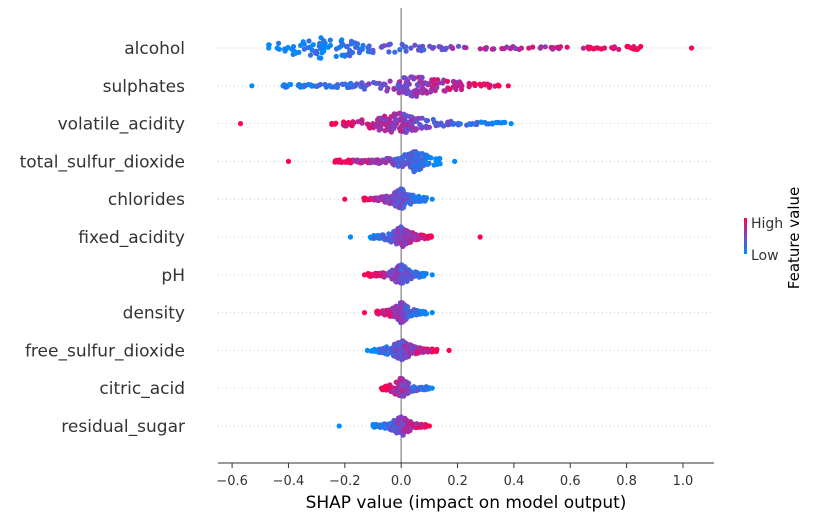 The width and height of the screenshot is (813, 522). What do you see at coordinates (745, 236) in the screenshot?
I see `colorbar-gradient` at bounding box center [745, 236].